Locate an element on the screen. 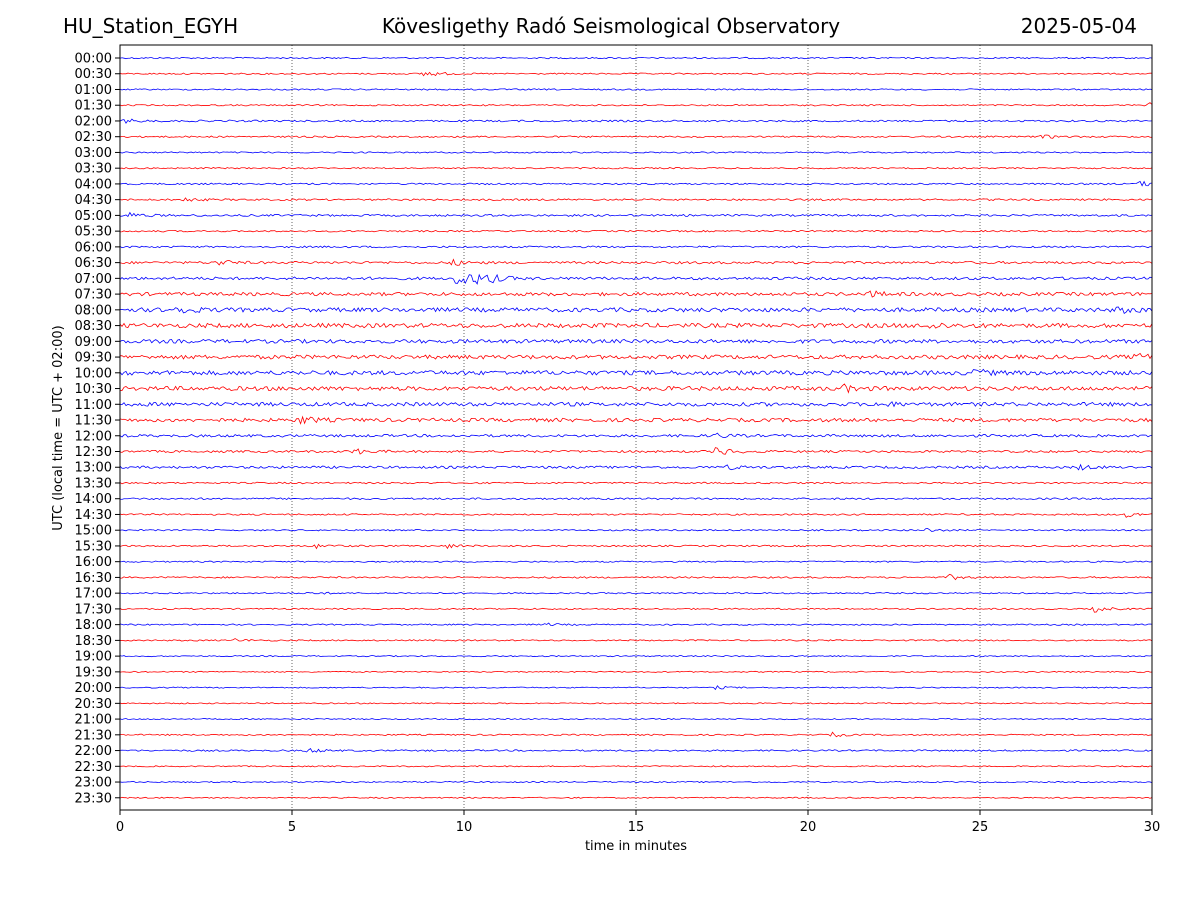  x-tick-label: 15 is located at coordinates (636, 827).